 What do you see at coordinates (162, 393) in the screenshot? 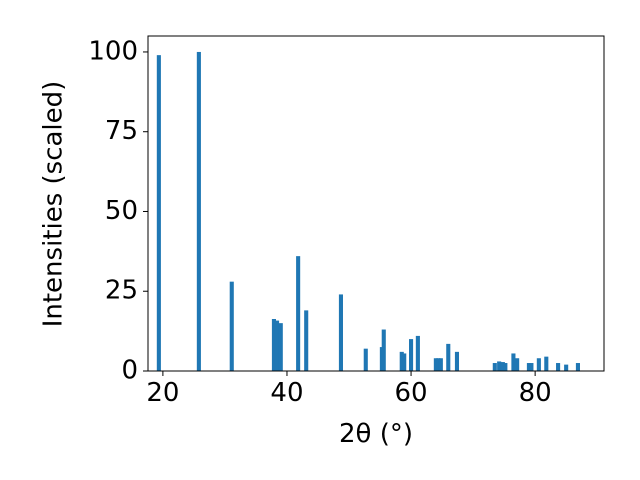
I see `x-tick-label: 20` at bounding box center [162, 393].